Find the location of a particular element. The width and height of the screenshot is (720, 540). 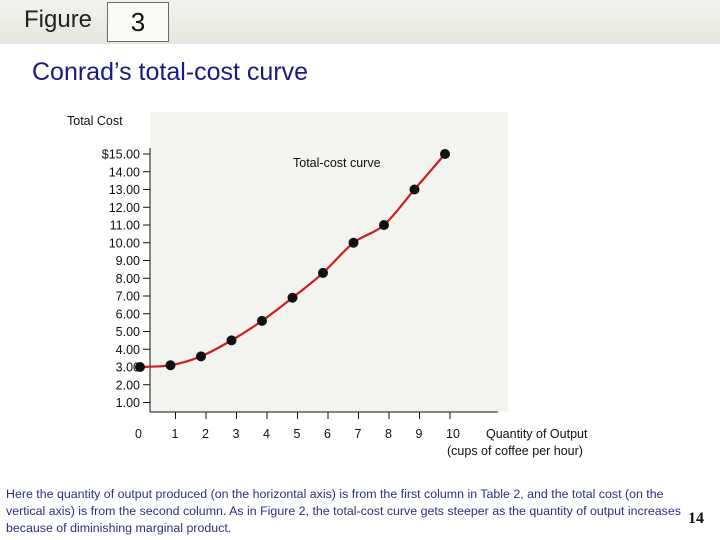

x-tick-label: 8 is located at coordinates (388, 434).